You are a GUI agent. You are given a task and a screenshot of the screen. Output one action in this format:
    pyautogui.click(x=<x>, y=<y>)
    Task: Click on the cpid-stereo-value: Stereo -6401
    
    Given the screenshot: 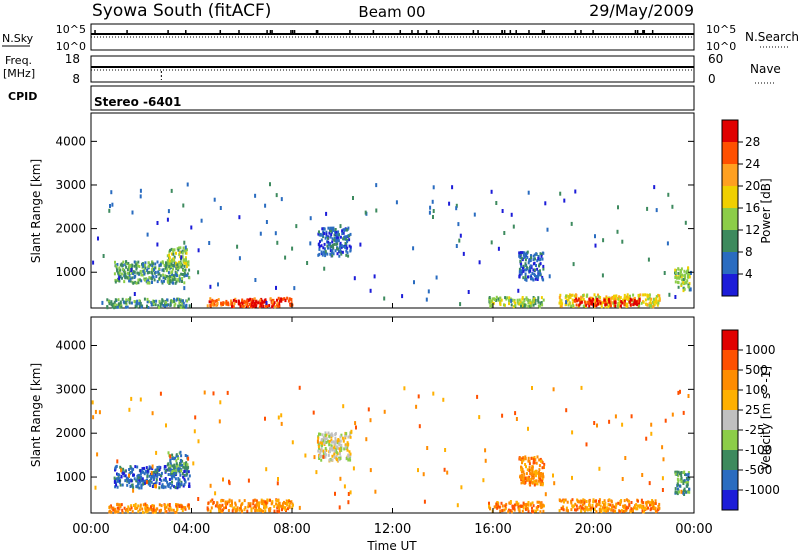 What is the action you would take?
    pyautogui.click(x=137, y=102)
    